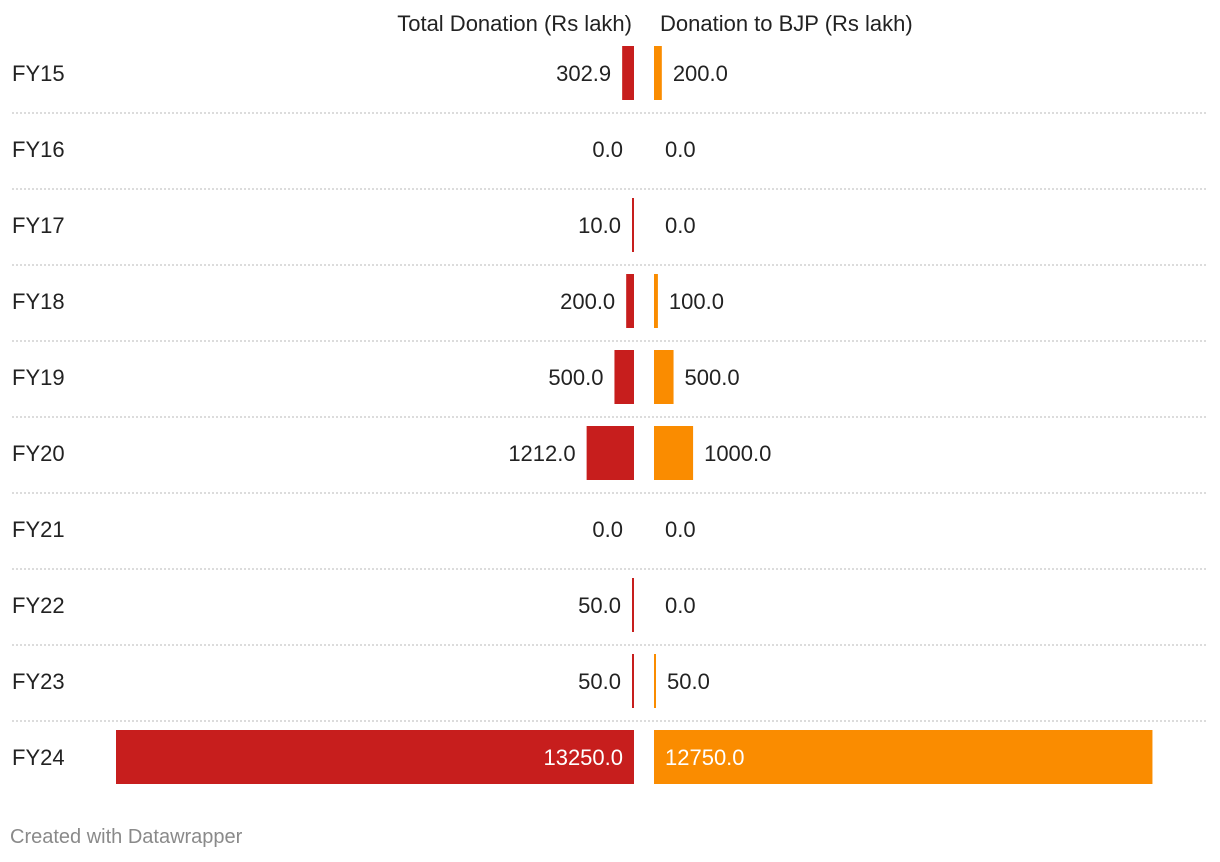  I want to click on total-donation-value-label: 1212.0, so click(541, 453).